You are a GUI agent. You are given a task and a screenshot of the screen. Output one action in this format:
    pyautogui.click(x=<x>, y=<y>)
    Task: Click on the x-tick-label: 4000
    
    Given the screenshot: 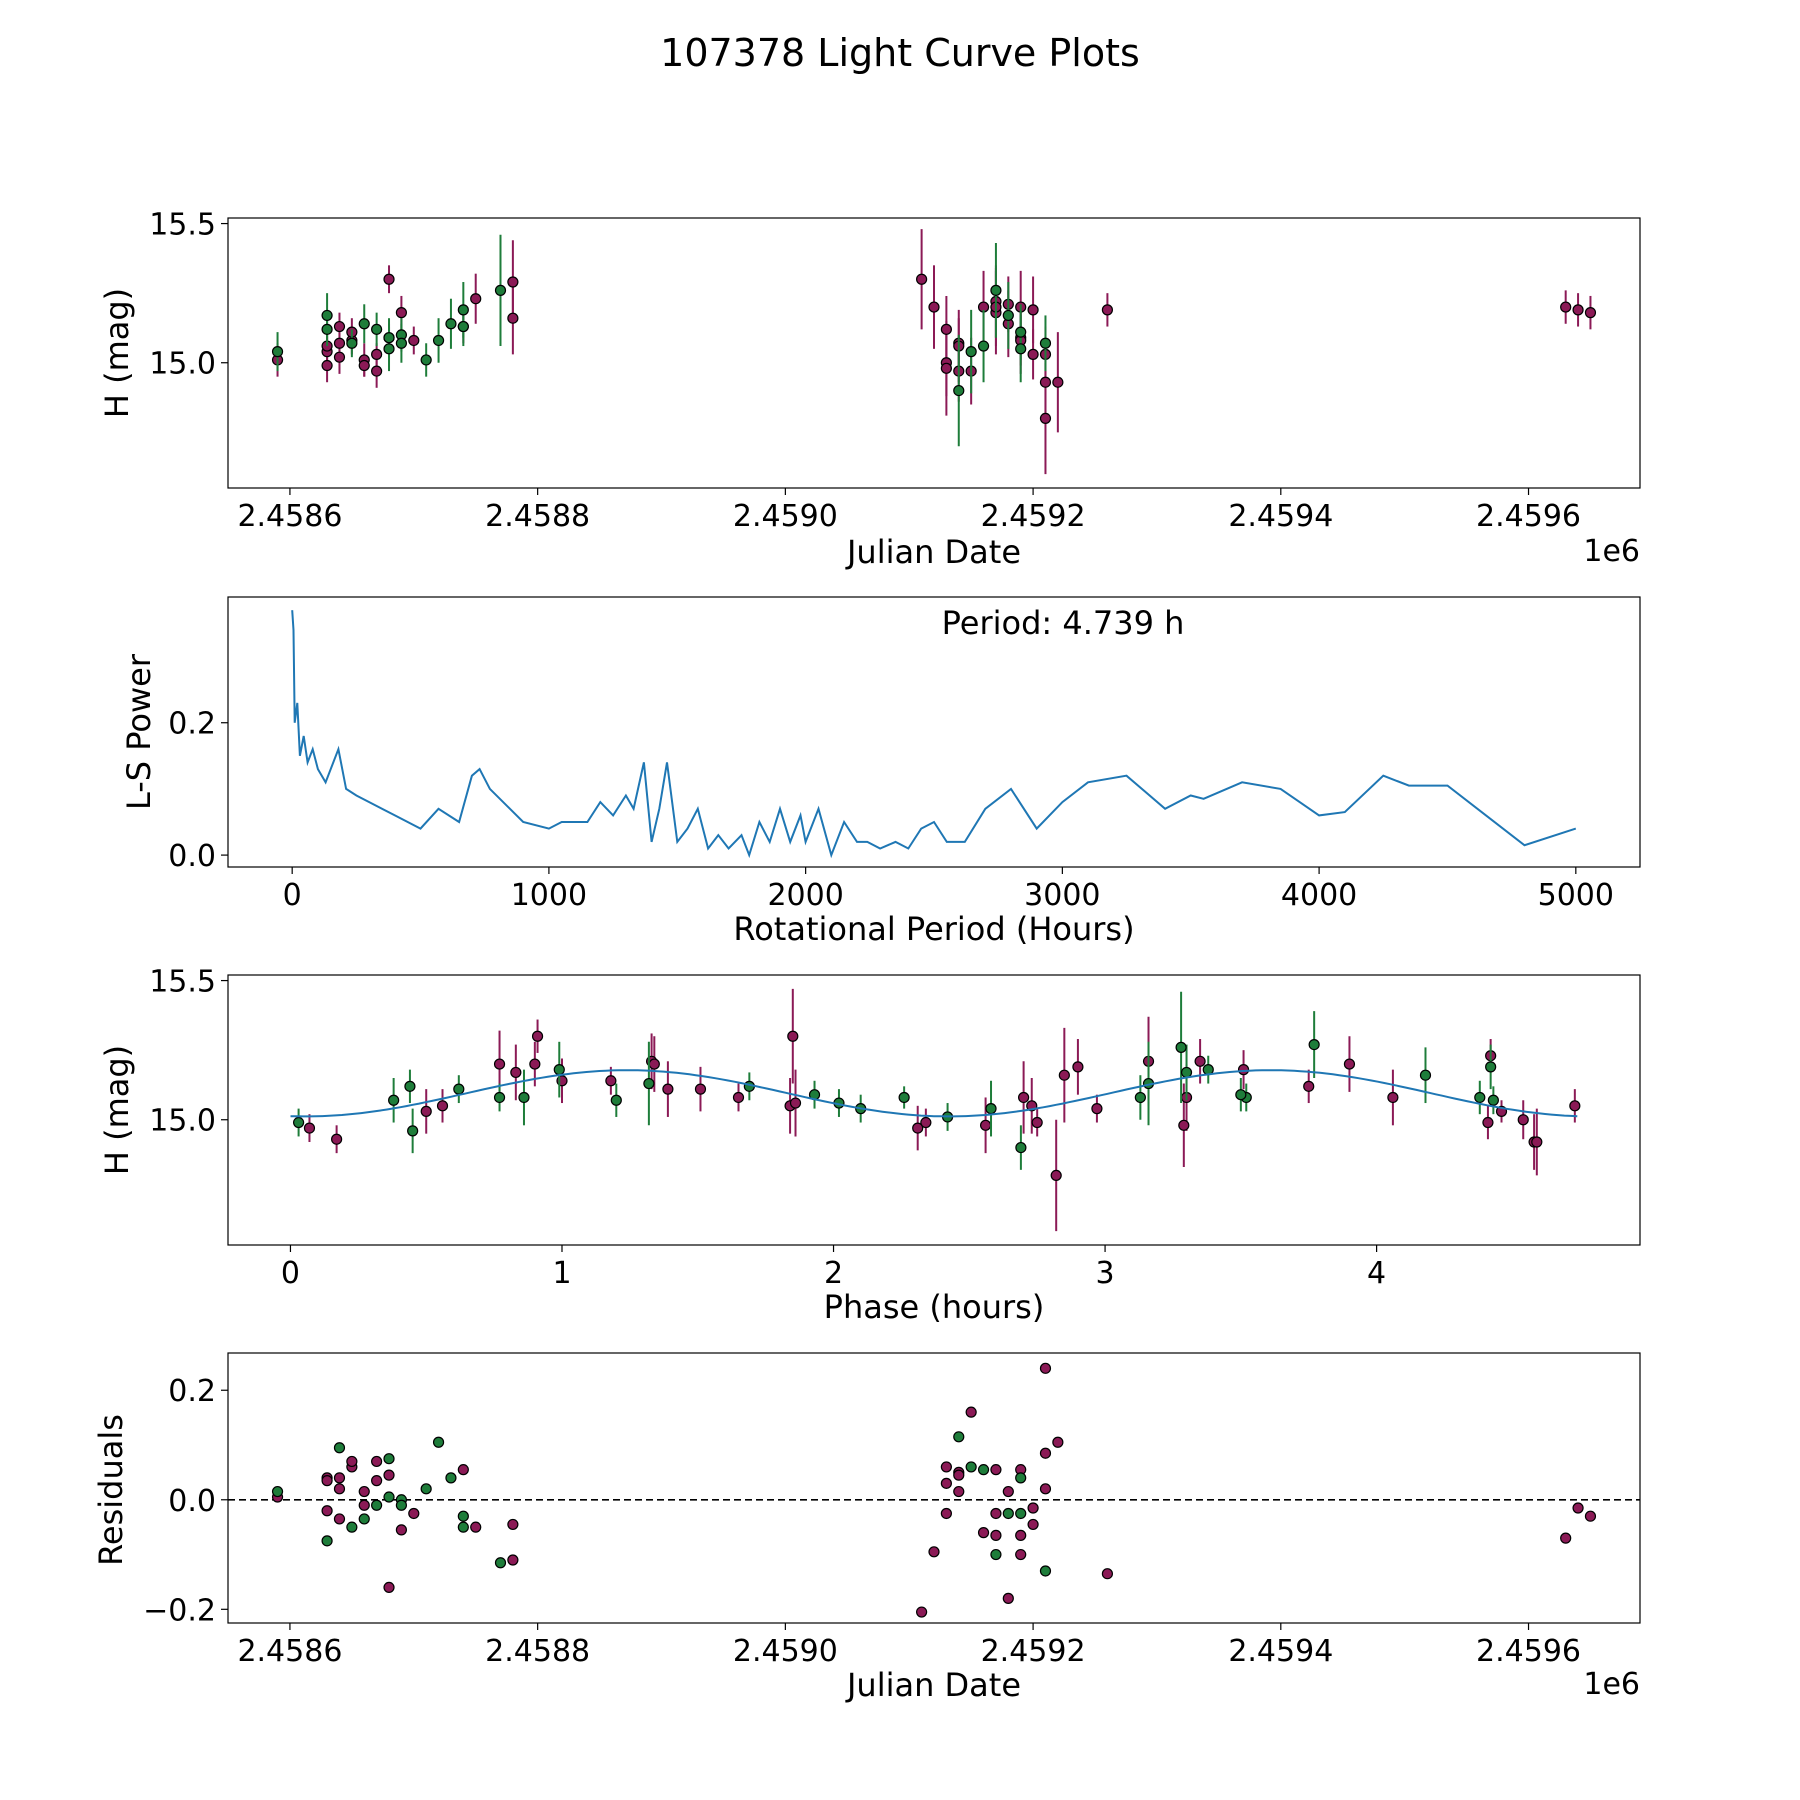 What is the action you would take?
    pyautogui.click(x=1319, y=895)
    